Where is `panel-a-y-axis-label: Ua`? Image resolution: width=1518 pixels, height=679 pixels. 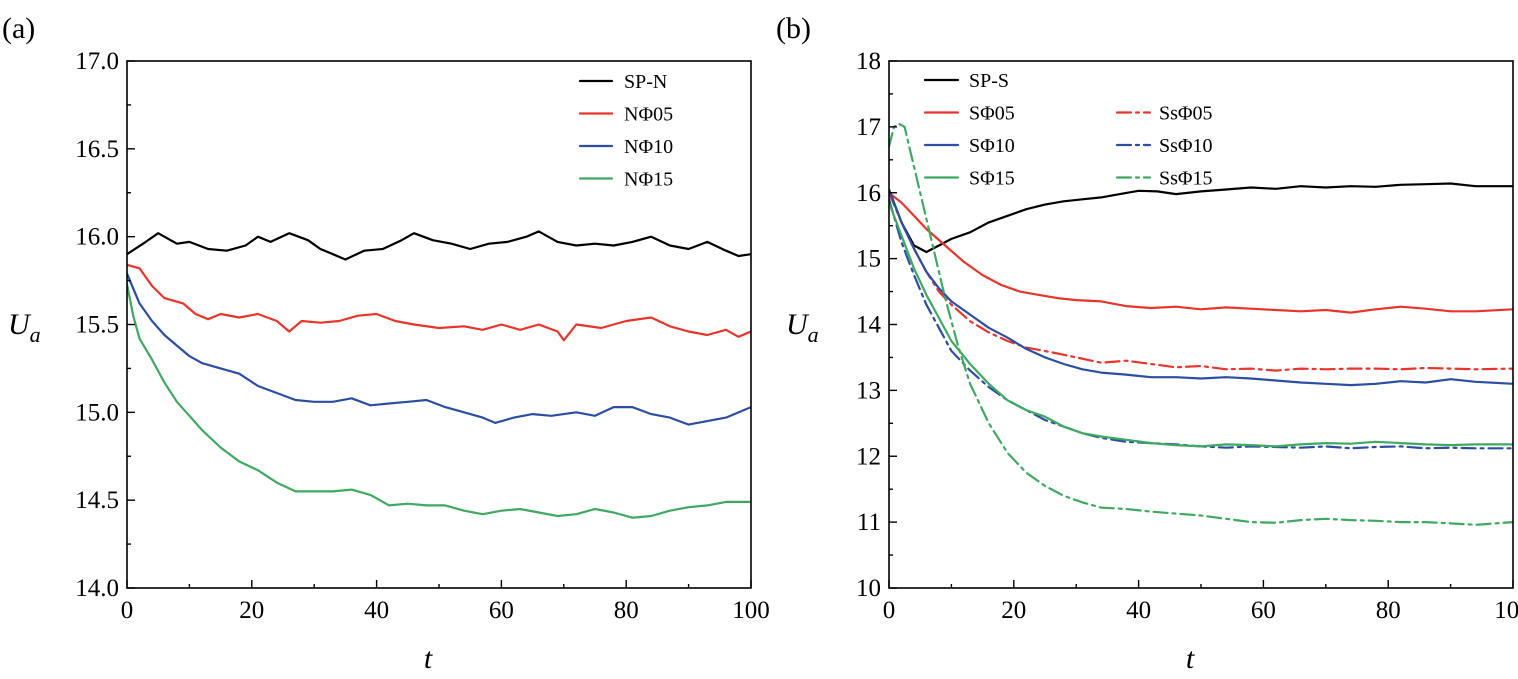
panel-a-y-axis-label: Ua is located at coordinates (24, 327).